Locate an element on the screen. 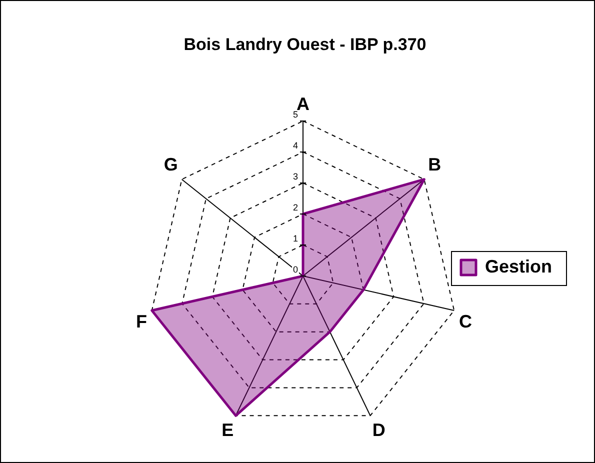 This screenshot has height=463, width=595. spoke-label: E is located at coordinates (228, 430).